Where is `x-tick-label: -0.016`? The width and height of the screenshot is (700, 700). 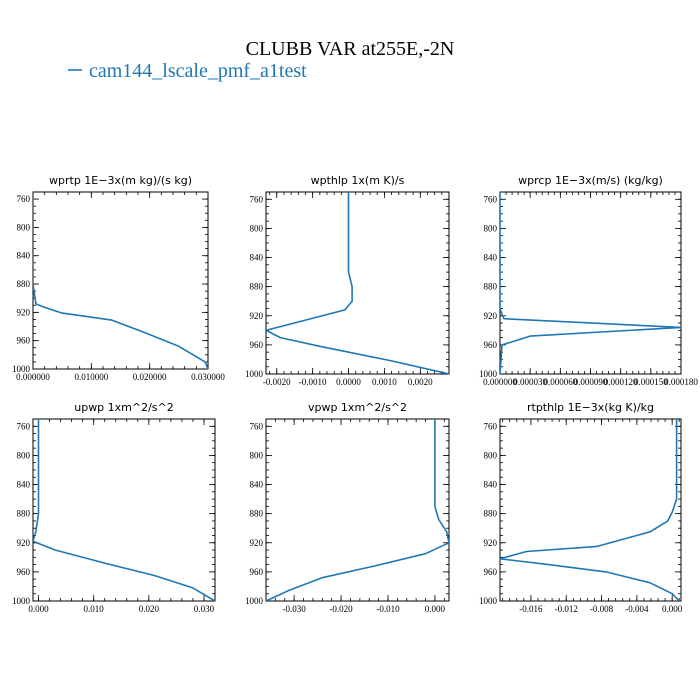
x-tick-label: -0.016 is located at coordinates (531, 609).